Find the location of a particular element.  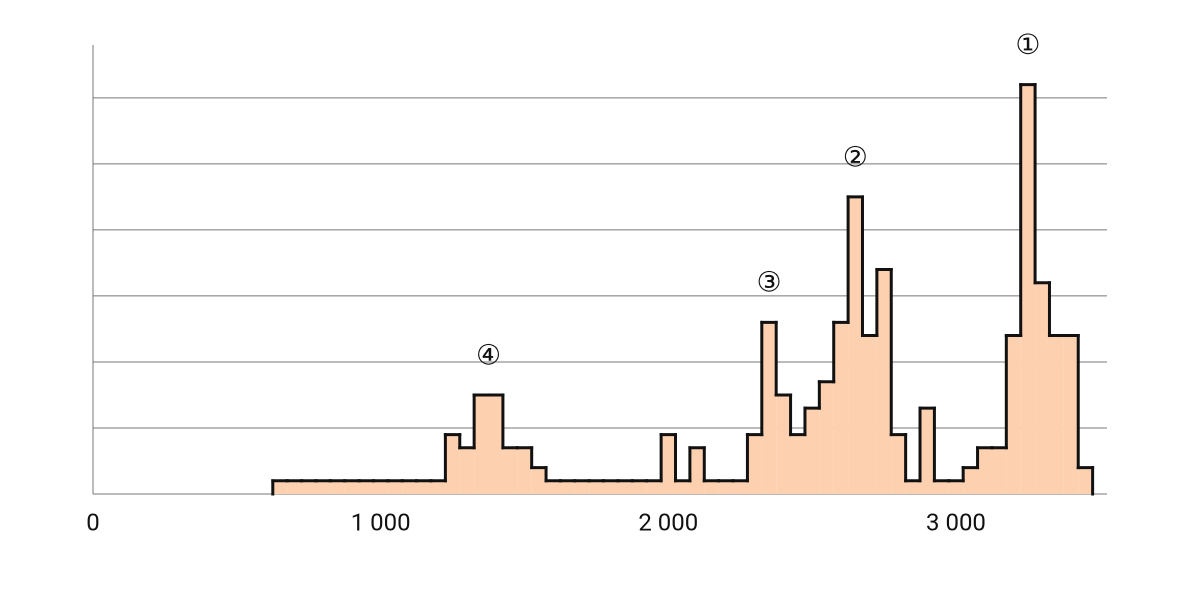

annotation: ③ is located at coordinates (768, 282).